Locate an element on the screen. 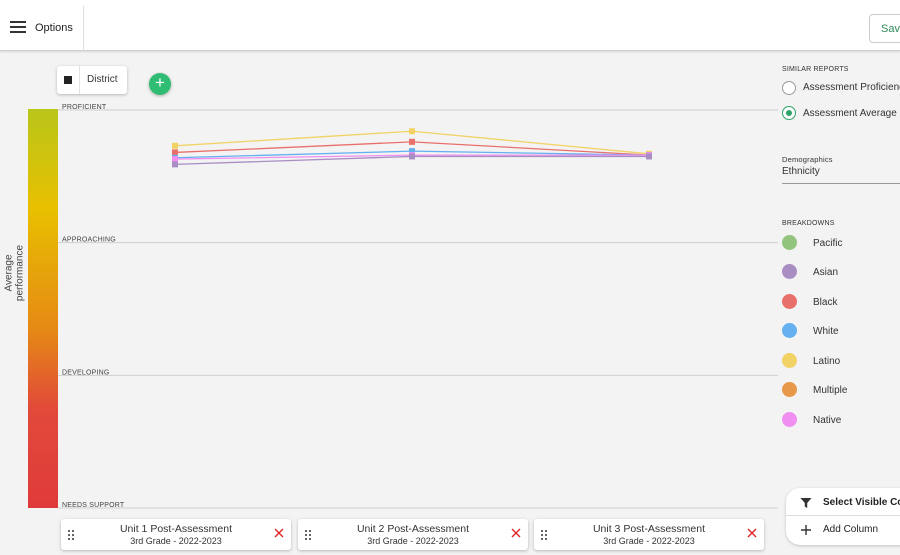 This screenshot has width=900, height=555. plus-icon is located at coordinates (806, 530).